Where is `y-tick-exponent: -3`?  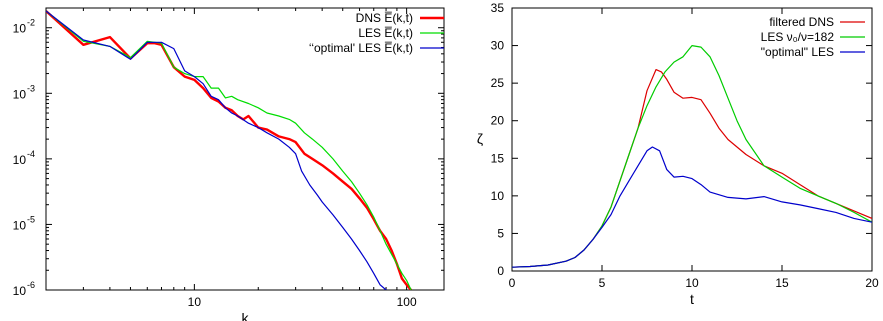 y-tick-exponent: -3 is located at coordinates (31, 88).